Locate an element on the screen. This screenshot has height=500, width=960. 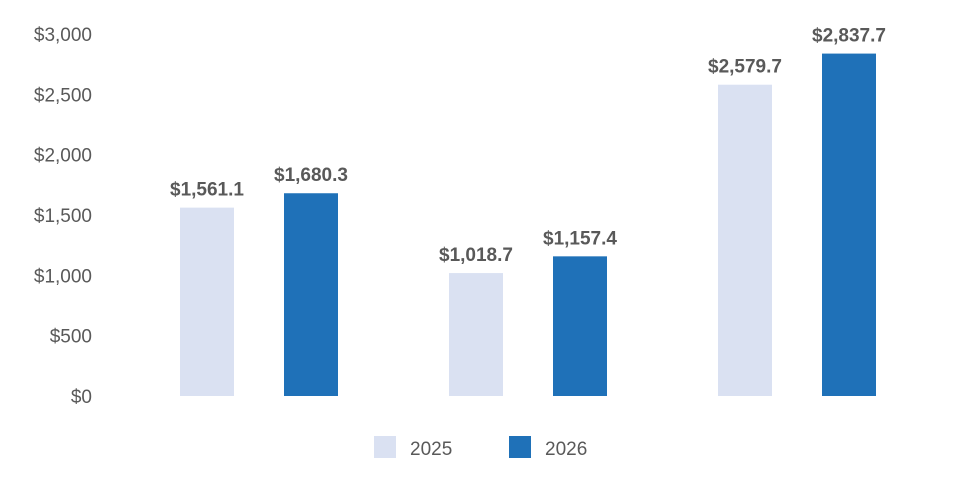
legend: 2025 2026 is located at coordinates (480, 448).